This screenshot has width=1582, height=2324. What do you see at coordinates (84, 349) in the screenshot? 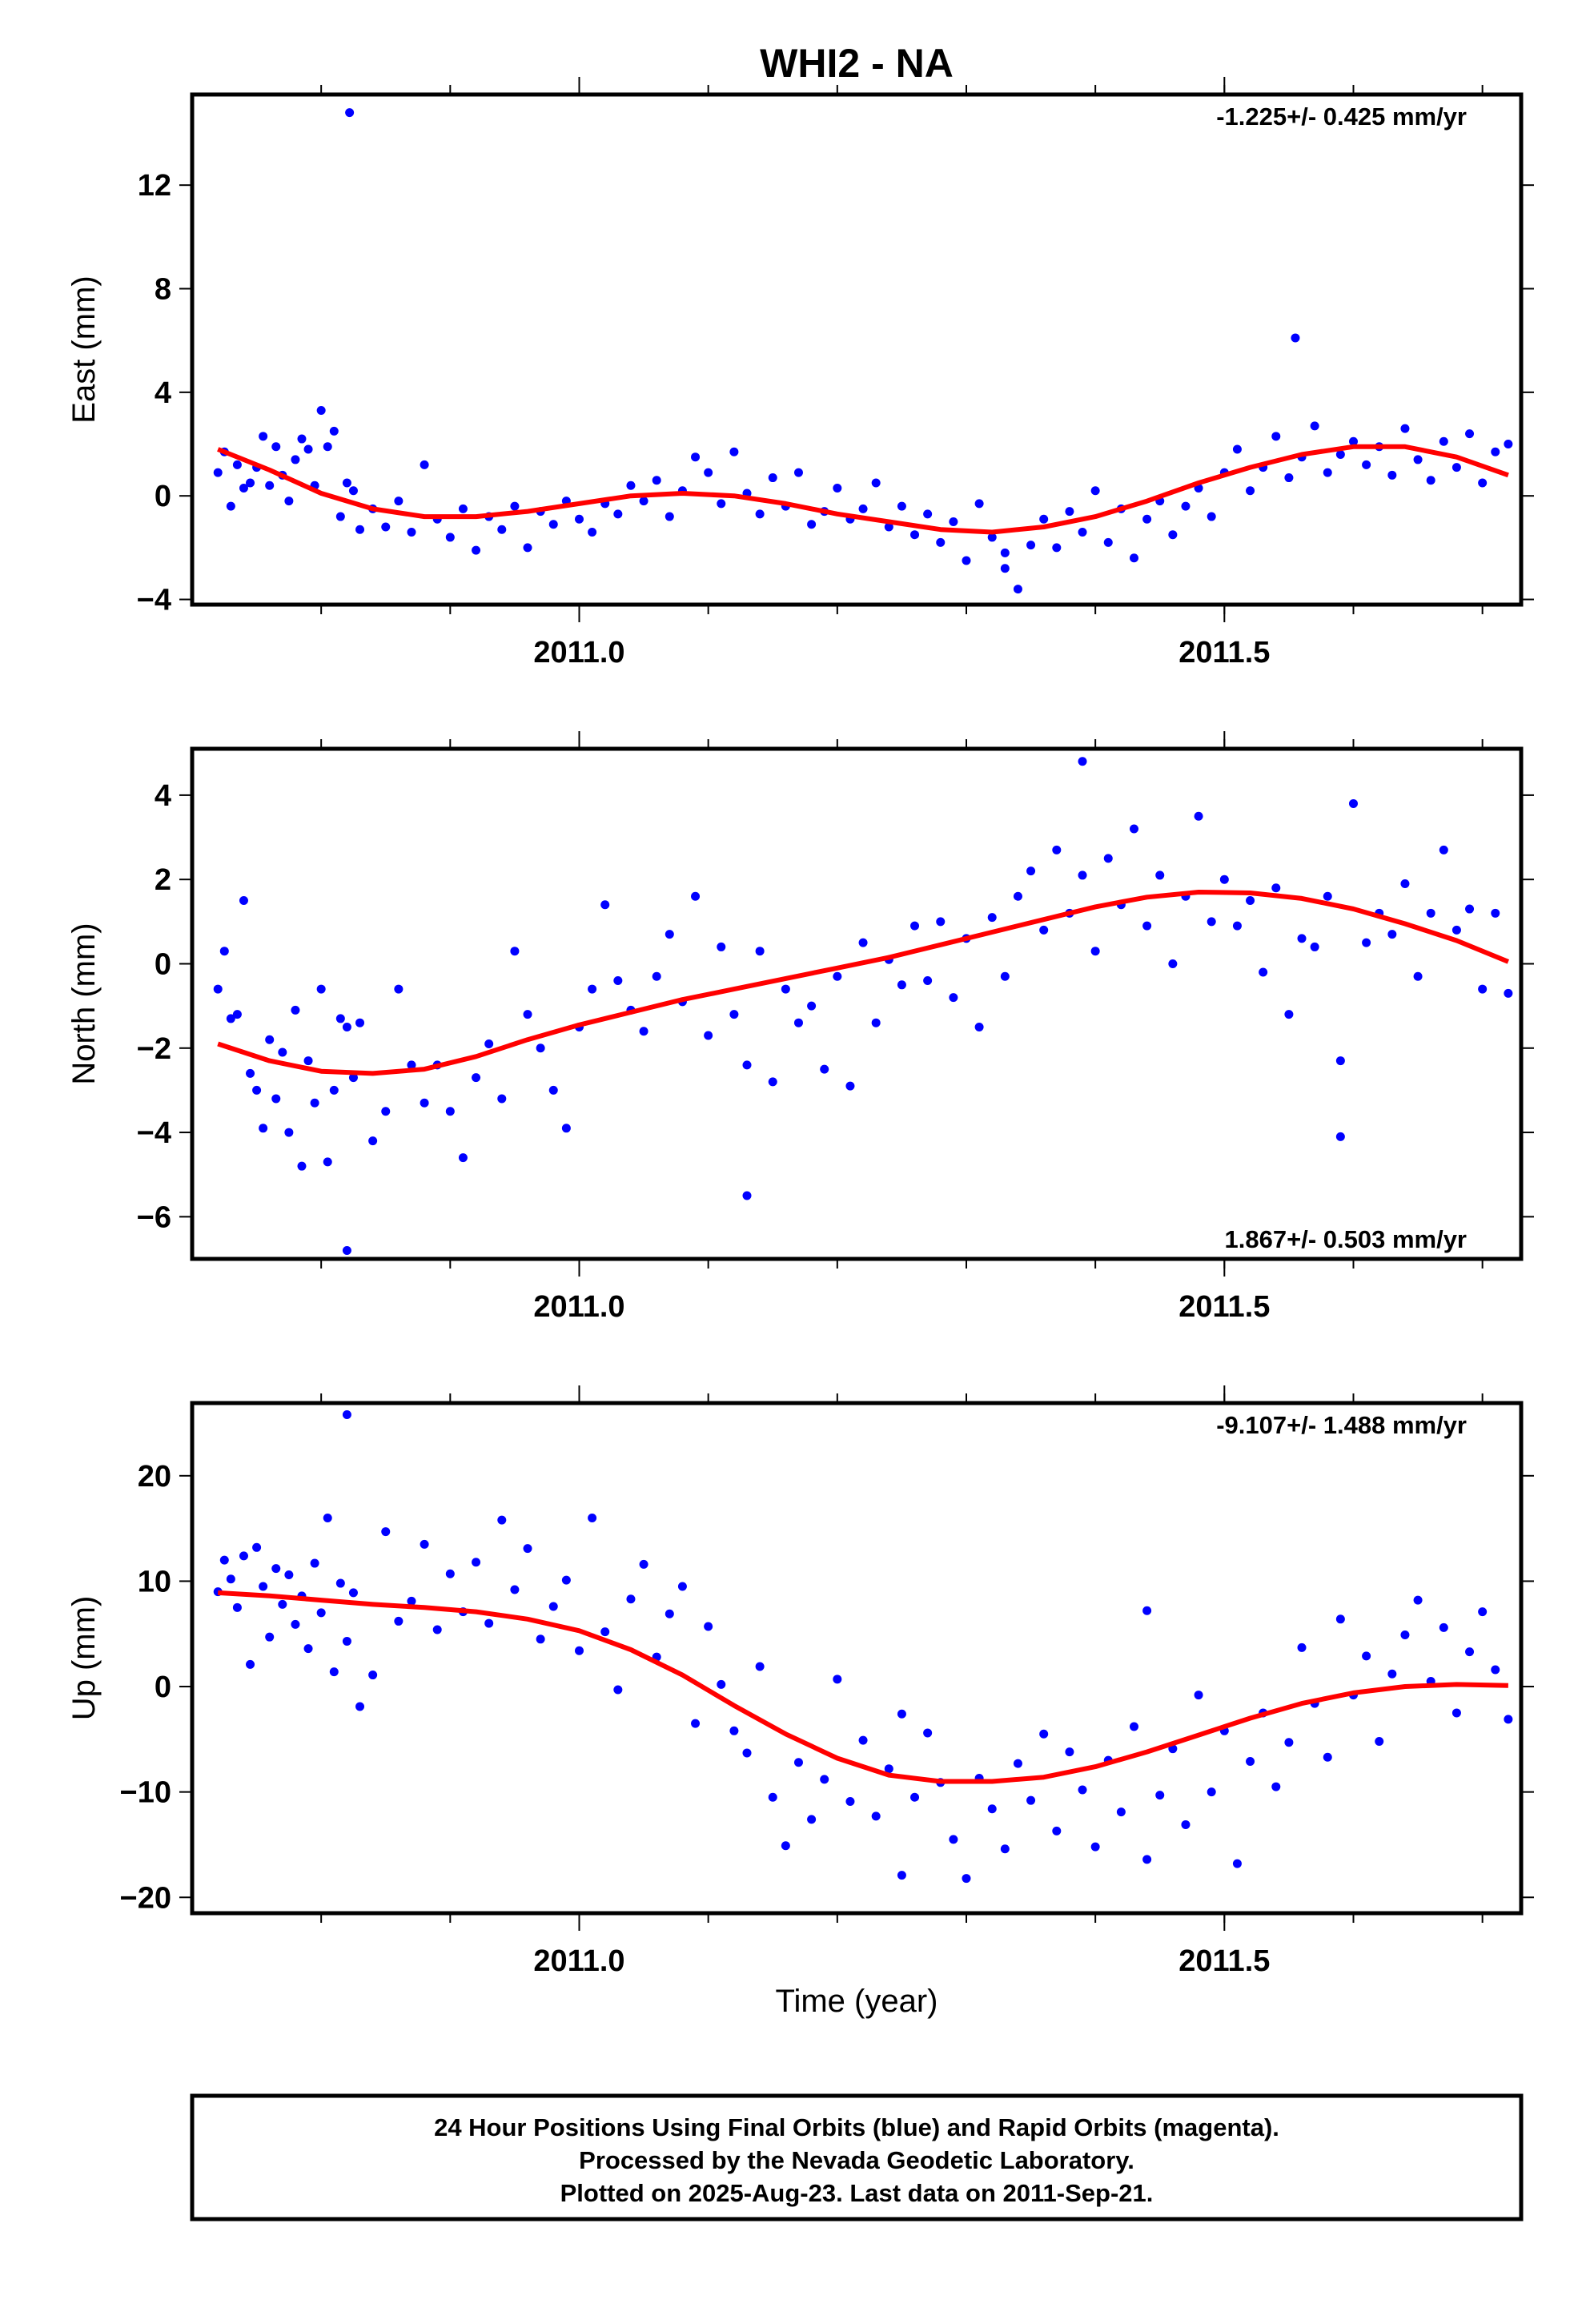
I see `east-y-axis-label: East (mm)` at bounding box center [84, 349].